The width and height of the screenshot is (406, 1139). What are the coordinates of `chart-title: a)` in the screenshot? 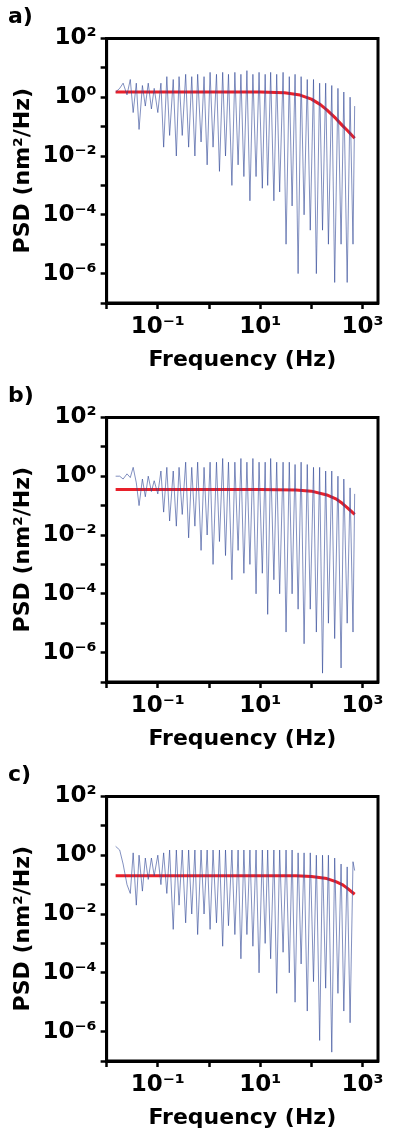 It's located at (20, 15).